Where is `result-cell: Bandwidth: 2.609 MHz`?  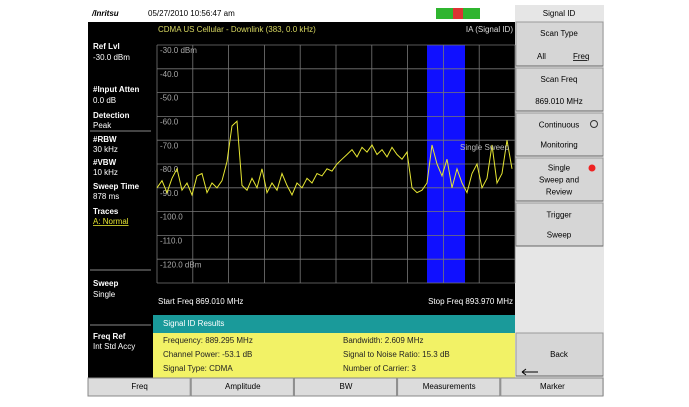 result-cell: Bandwidth: 2.609 MHz is located at coordinates (383, 340).